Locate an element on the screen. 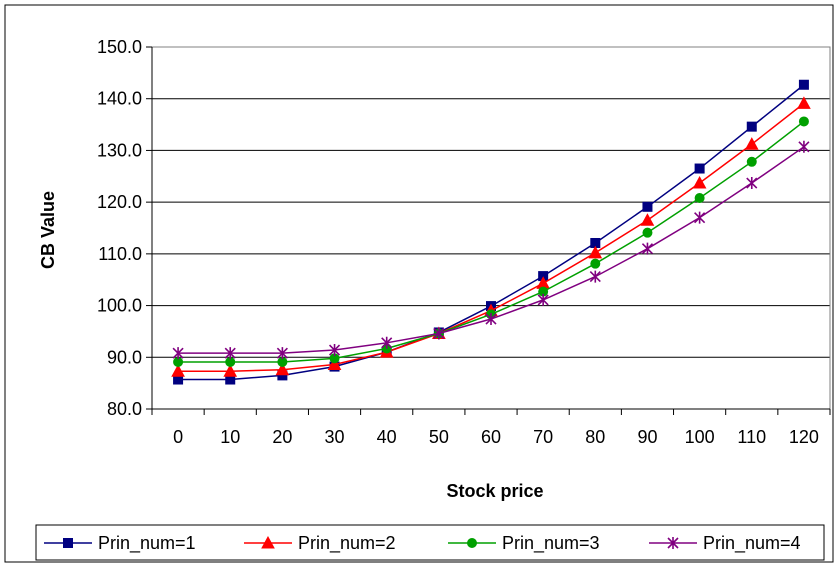  x-tick-label: 60 is located at coordinates (491, 437).